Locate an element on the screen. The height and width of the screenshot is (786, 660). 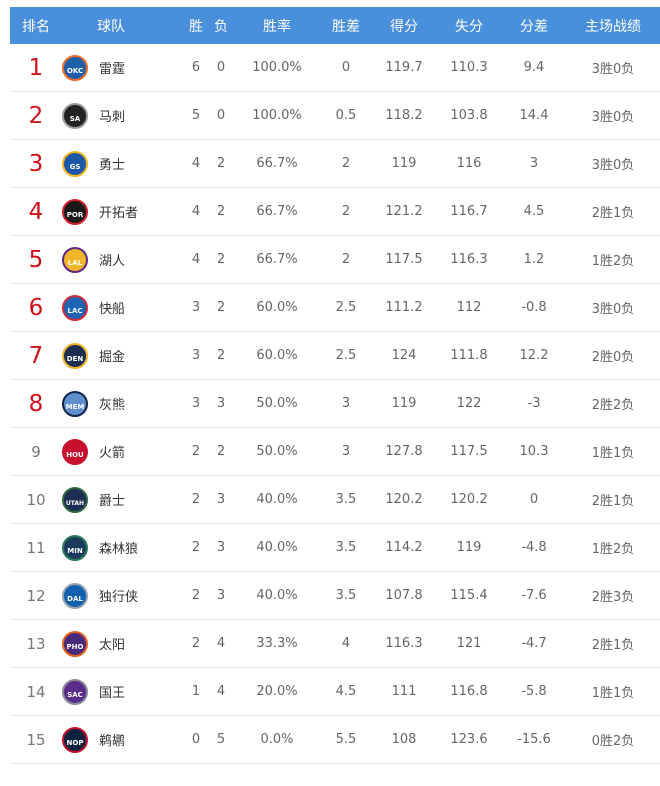
points-for-cell: 108 is located at coordinates (404, 739).